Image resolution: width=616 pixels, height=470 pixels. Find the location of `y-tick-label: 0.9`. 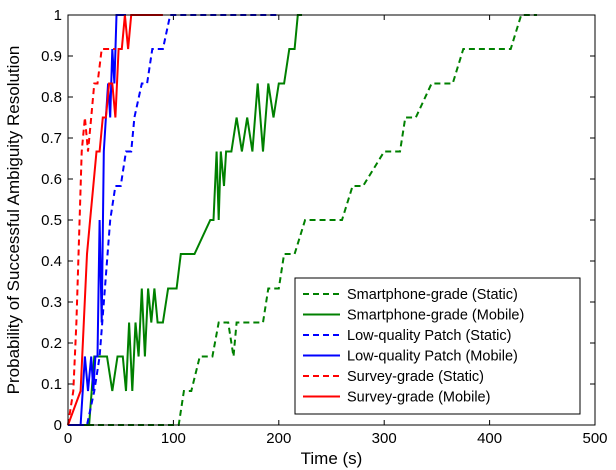

y-tick-label: 0.9 is located at coordinates (51, 56).